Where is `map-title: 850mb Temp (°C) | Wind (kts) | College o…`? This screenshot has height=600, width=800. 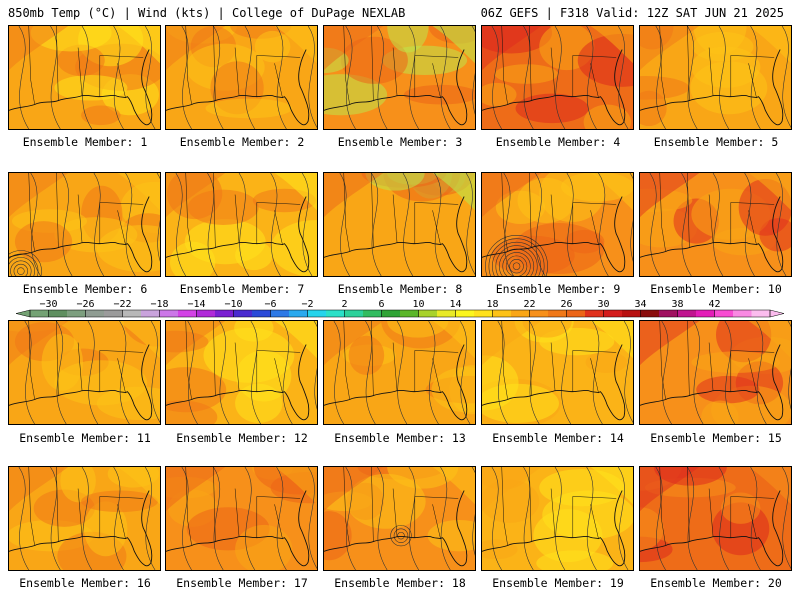 map-title: 850mb Temp (°C) | Wind (kts) | College o… is located at coordinates (207, 13).